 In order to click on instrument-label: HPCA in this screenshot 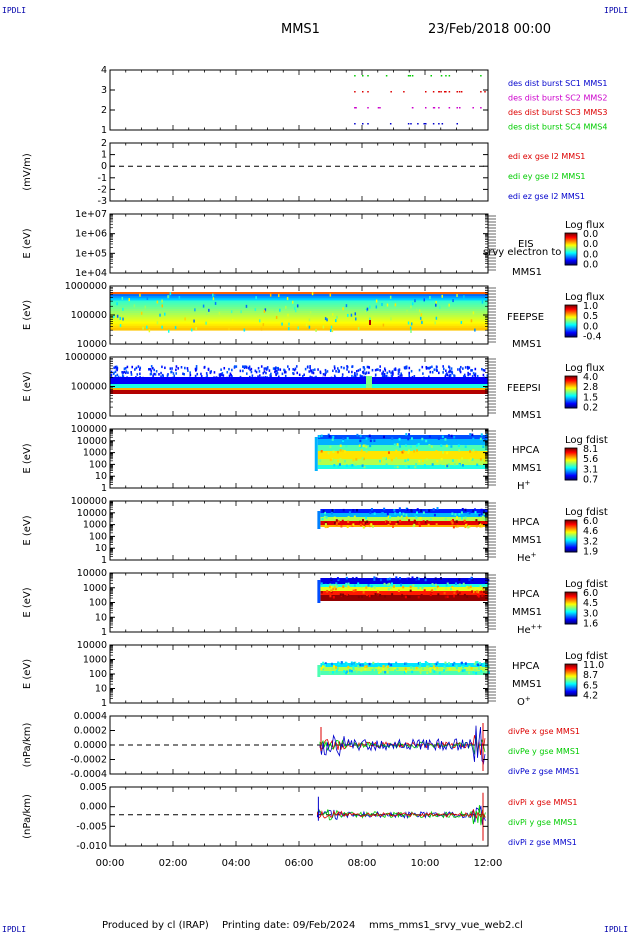, I will do `click(526, 450)`.